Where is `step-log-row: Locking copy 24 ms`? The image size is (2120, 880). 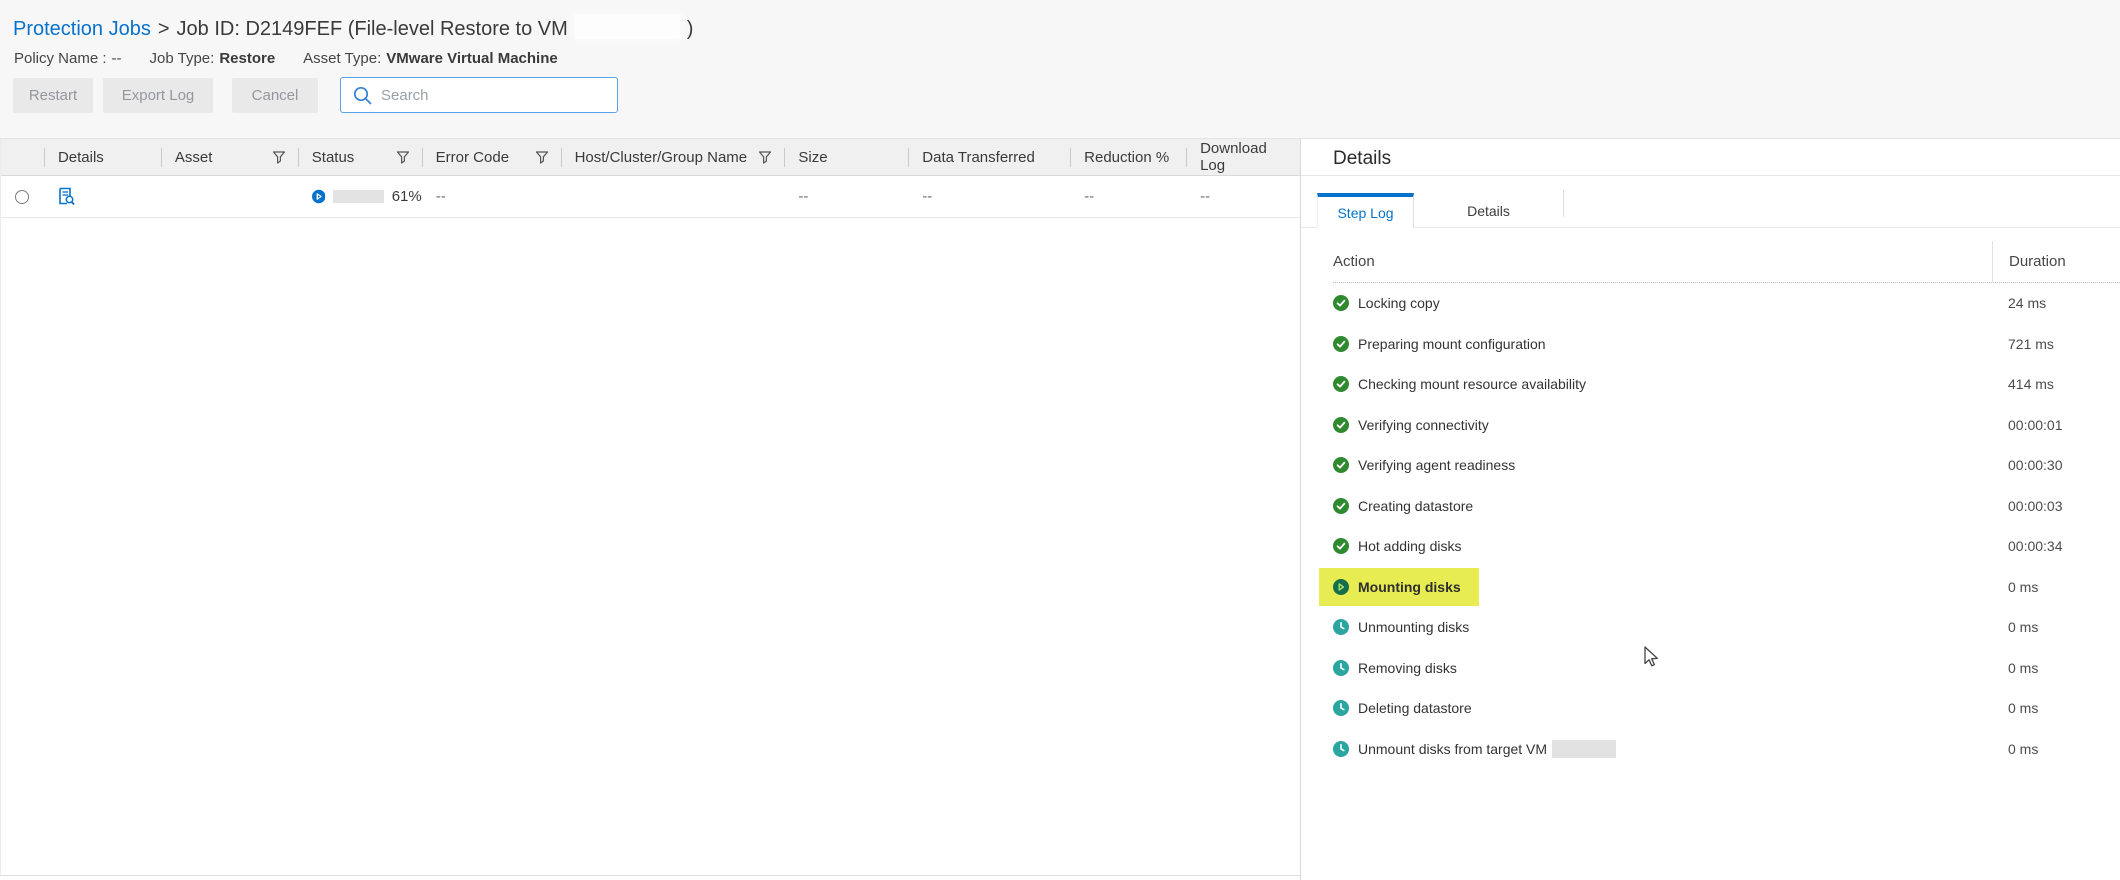
step-log-row: Locking copy 24 ms is located at coordinates (1710, 303).